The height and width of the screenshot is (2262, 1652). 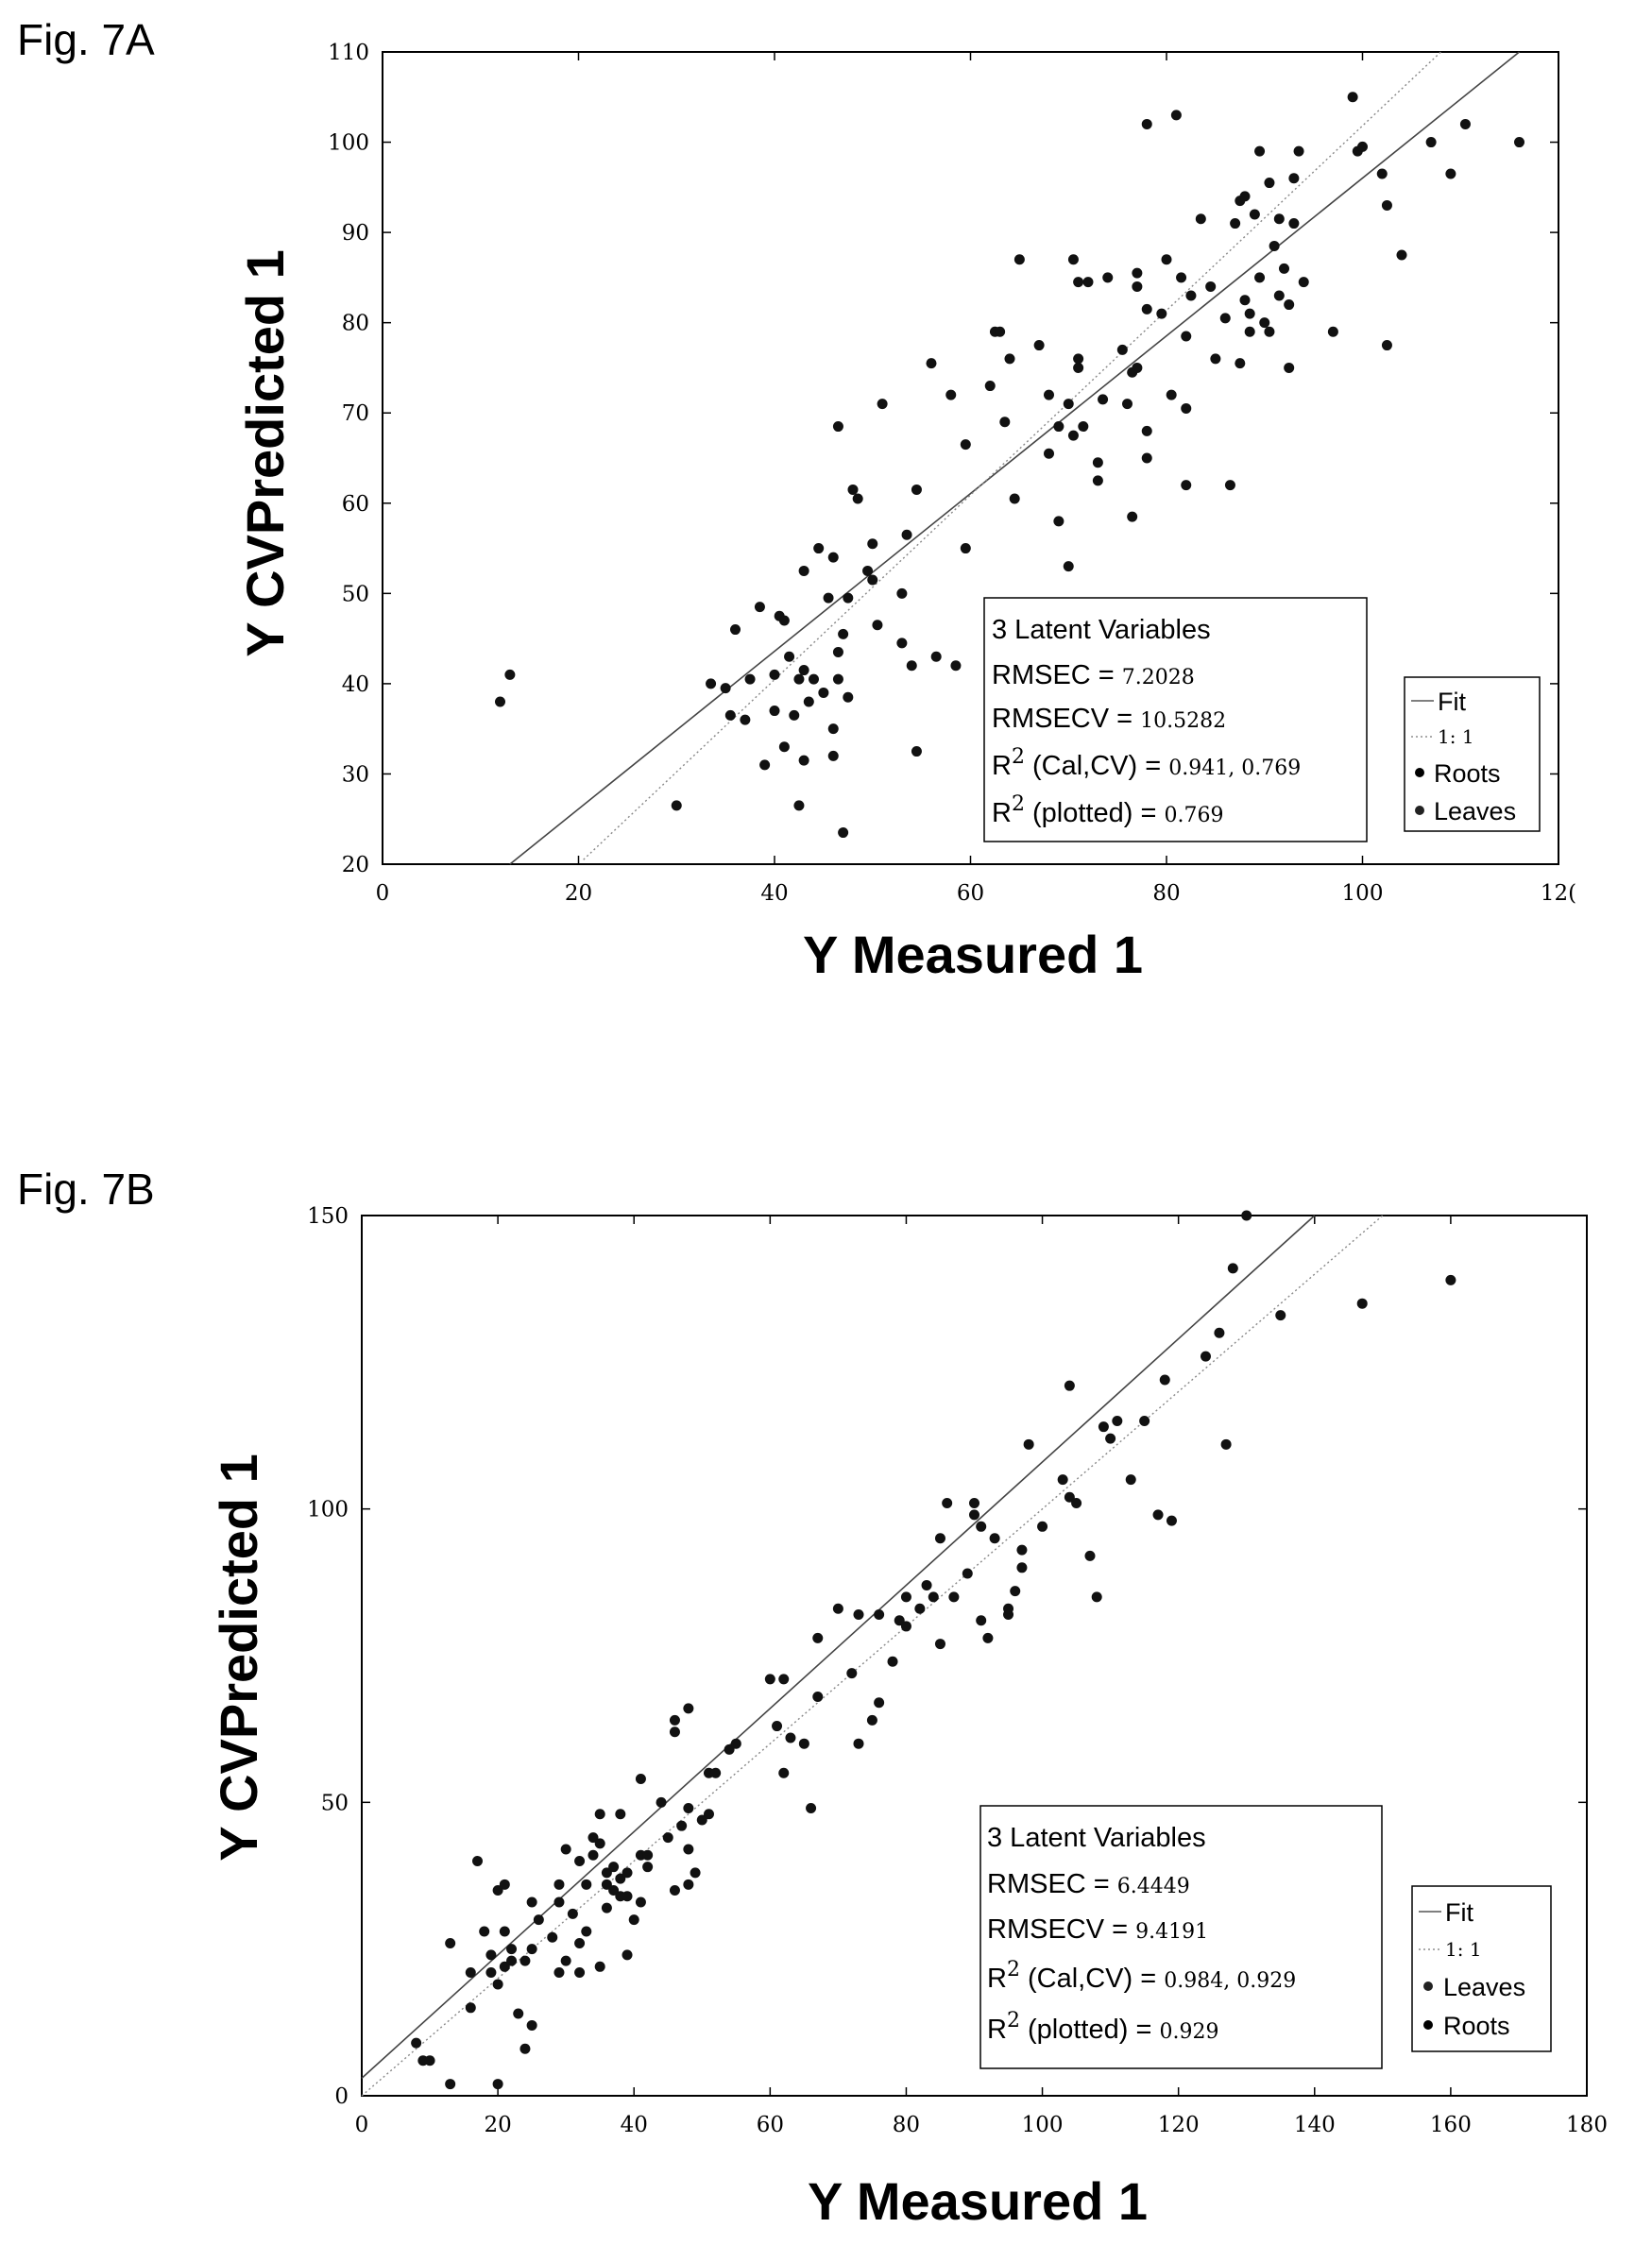 What do you see at coordinates (238, 1658) in the screenshot?
I see `y-axis-title-7b: Y CVPredicted 1` at bounding box center [238, 1658].